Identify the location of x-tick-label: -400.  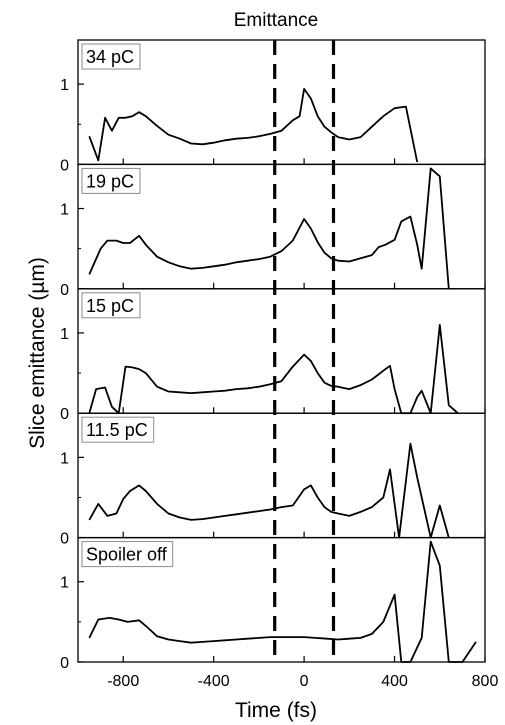
(214, 681).